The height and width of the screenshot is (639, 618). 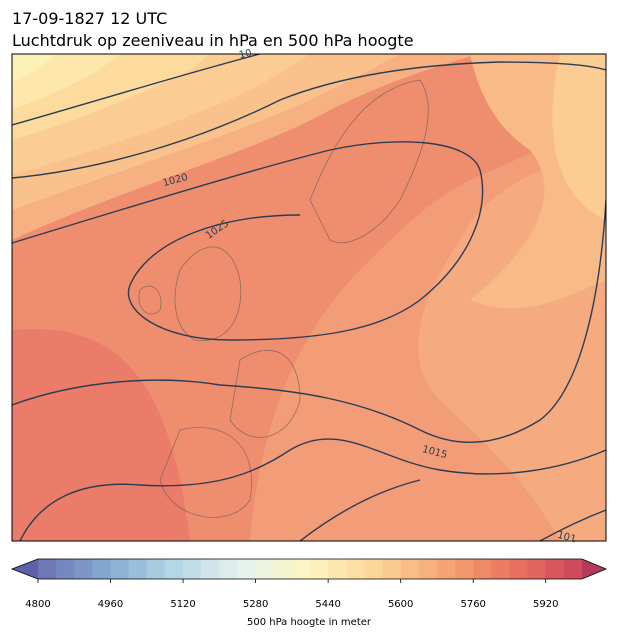 What do you see at coordinates (25, 569) in the screenshot?
I see `colorbar-extend-low` at bounding box center [25, 569].